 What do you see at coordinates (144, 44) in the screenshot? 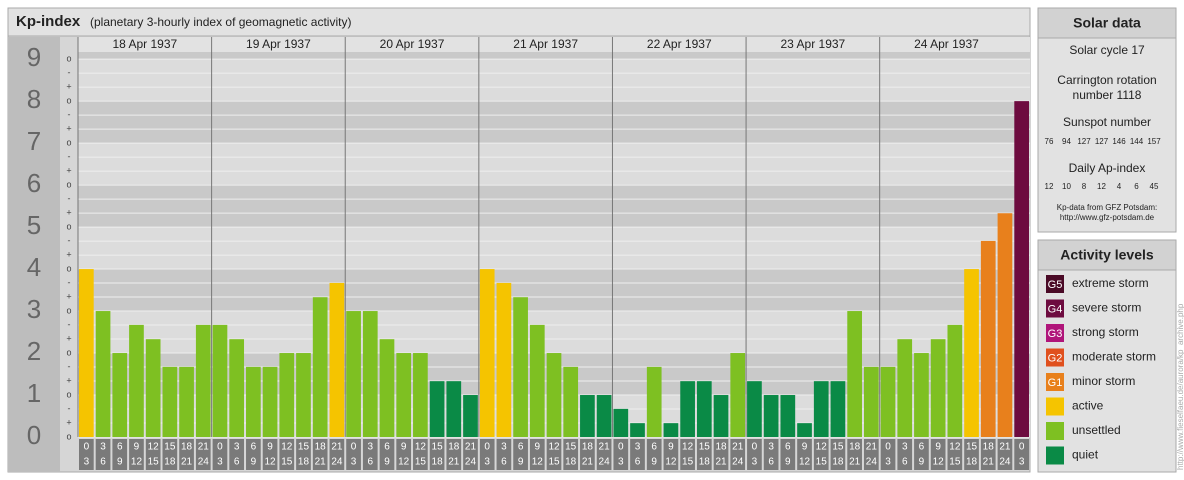
I see `day-label: 18 Apr 1937` at bounding box center [144, 44].